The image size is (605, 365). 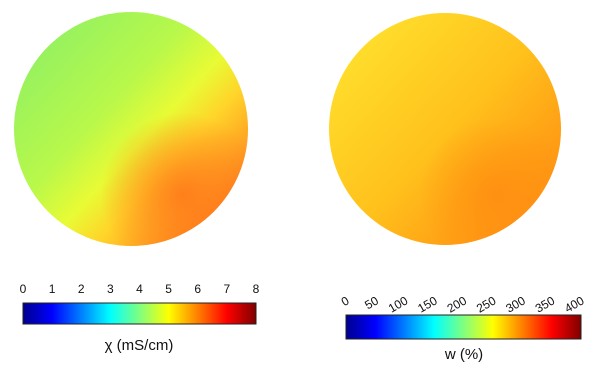 What do you see at coordinates (23, 289) in the screenshot?
I see `chi-colorbar-tick-label: 0` at bounding box center [23, 289].